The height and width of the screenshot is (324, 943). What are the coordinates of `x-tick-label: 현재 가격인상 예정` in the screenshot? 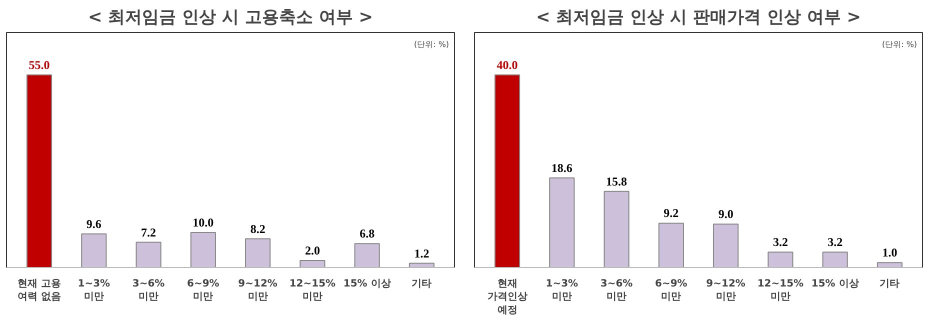 It's located at (507, 297).